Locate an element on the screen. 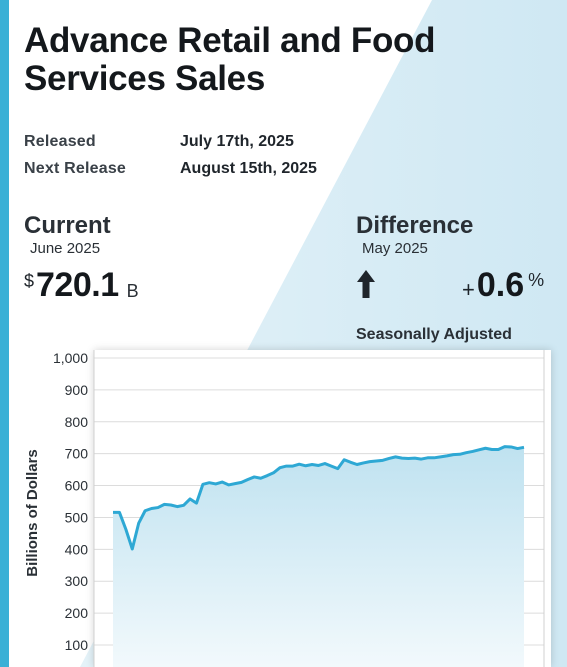 This screenshot has height=667, width=567. y-tick-label: 900 is located at coordinates (77, 390).